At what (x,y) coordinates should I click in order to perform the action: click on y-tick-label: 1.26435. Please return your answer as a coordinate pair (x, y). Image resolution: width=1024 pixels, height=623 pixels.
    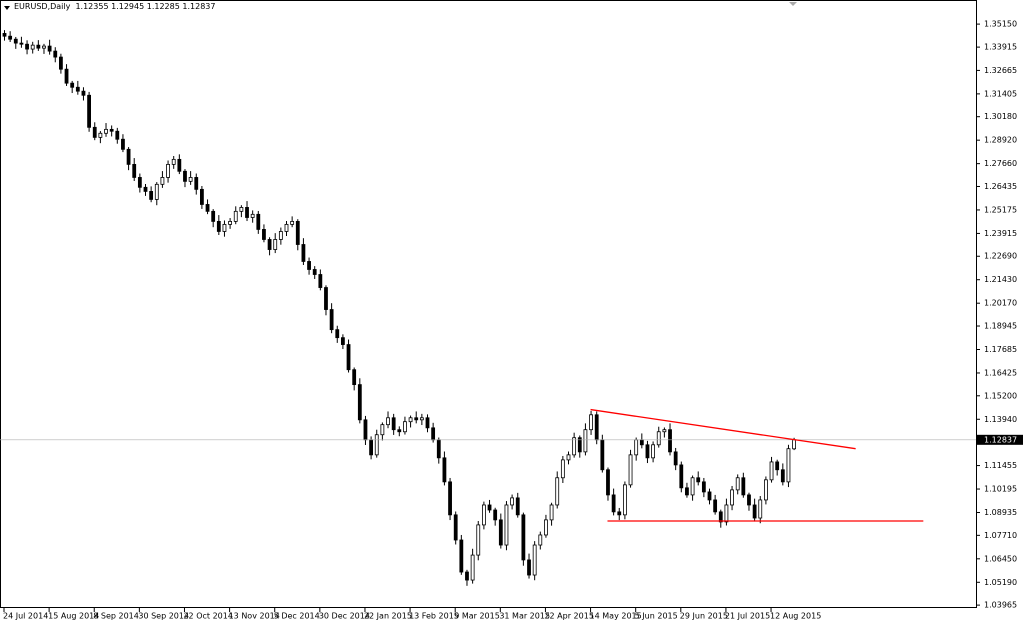
    Looking at the image, I should click on (1000, 186).